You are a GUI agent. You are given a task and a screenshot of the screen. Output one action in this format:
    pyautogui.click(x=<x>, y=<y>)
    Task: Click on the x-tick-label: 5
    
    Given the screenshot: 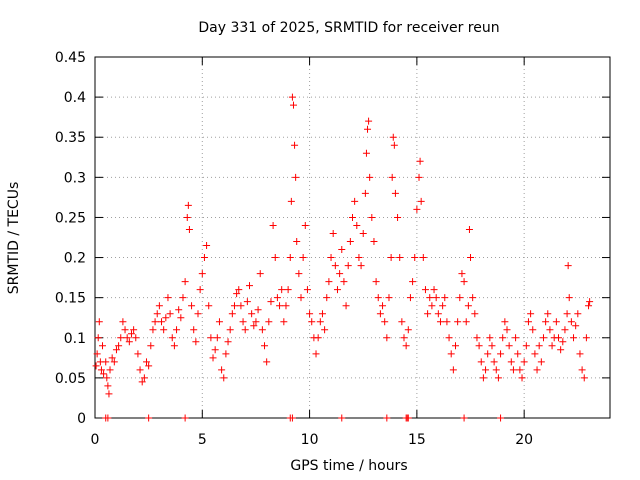 What is the action you would take?
    pyautogui.click(x=202, y=440)
    